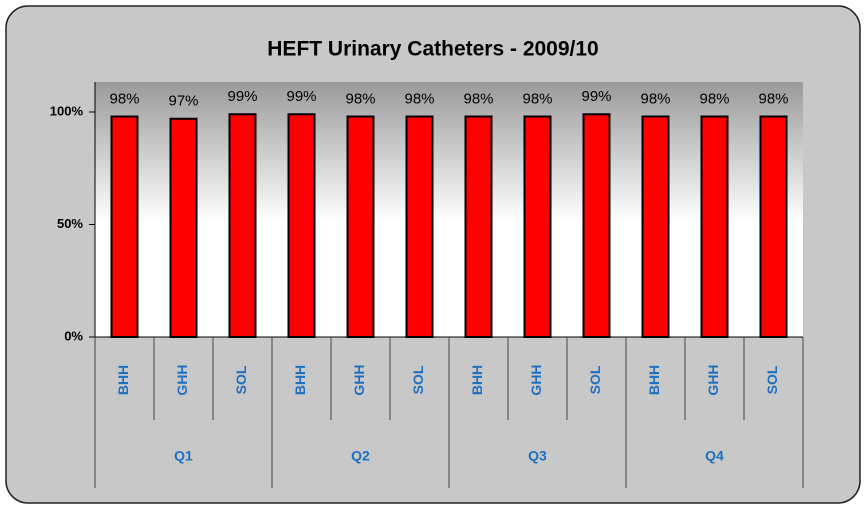 Image resolution: width=866 pixels, height=514 pixels. Describe the element at coordinates (360, 456) in the screenshot. I see `group-label: Q2` at that location.